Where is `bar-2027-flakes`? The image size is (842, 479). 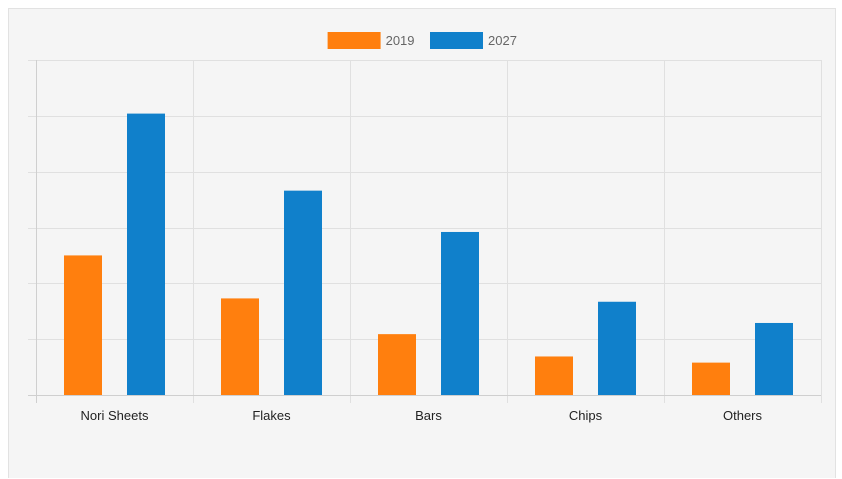
bar-2027-flakes is located at coordinates (303, 292).